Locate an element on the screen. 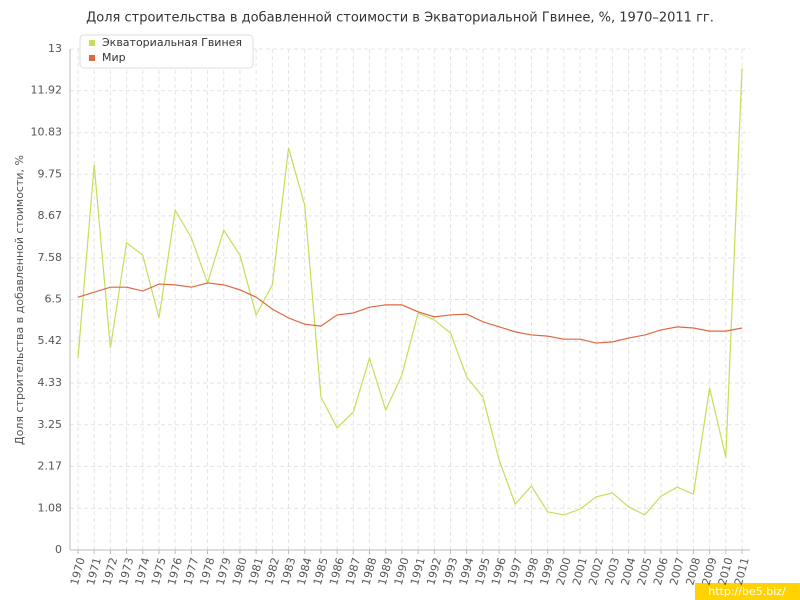 The height and width of the screenshot is (600, 800). y-tick-label: 5.42 is located at coordinates (50, 340).